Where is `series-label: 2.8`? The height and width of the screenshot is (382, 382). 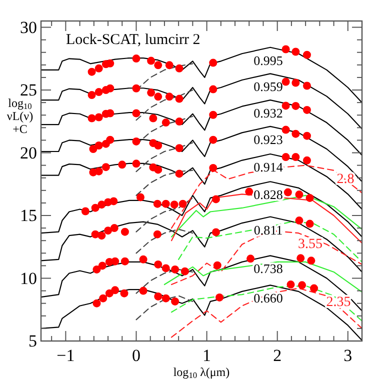
series-label: 2.8 is located at coordinates (345, 179).